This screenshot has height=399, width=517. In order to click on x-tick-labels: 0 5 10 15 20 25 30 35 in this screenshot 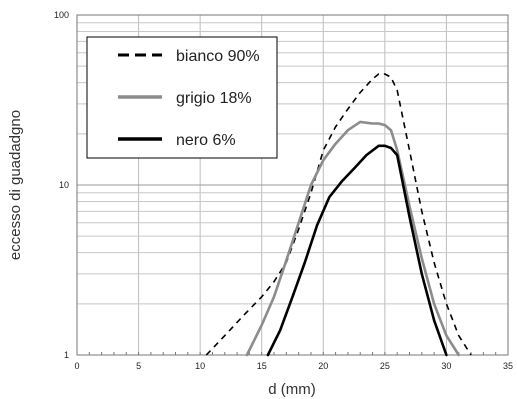, I will do `click(293, 366)`.